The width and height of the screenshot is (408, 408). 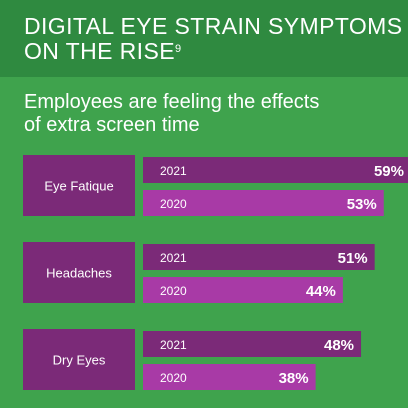 I want to click on category-label: Dry Eyes, so click(x=79, y=360).